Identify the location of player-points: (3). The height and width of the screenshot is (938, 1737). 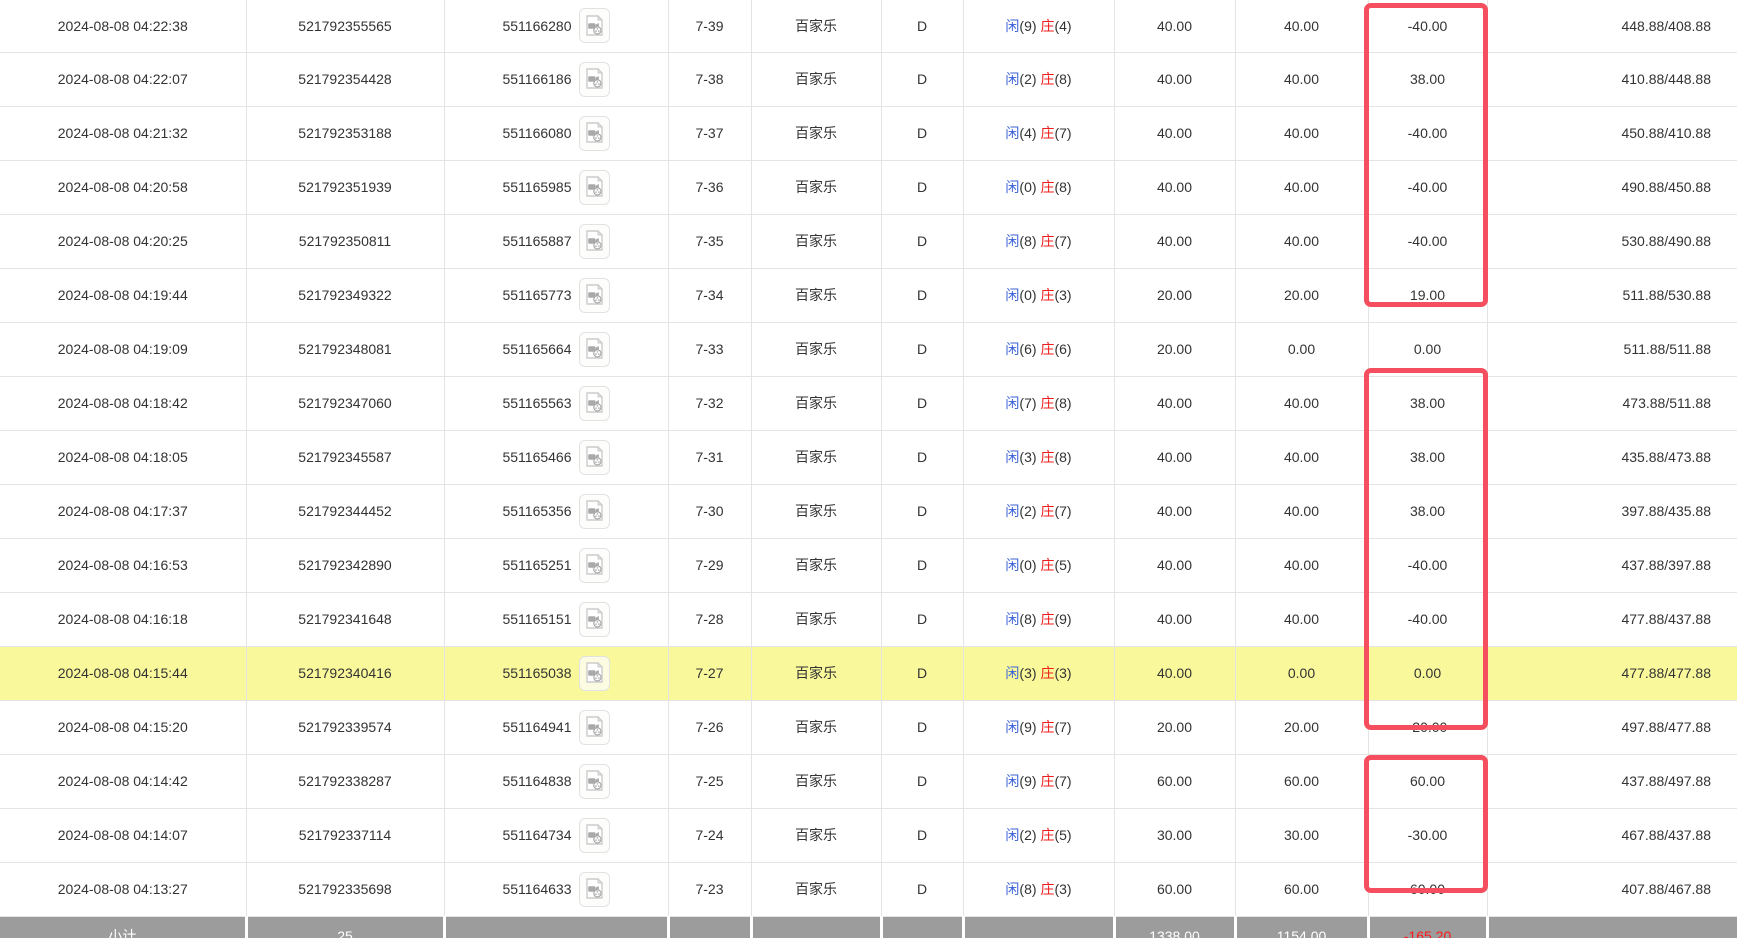
(1028, 673).